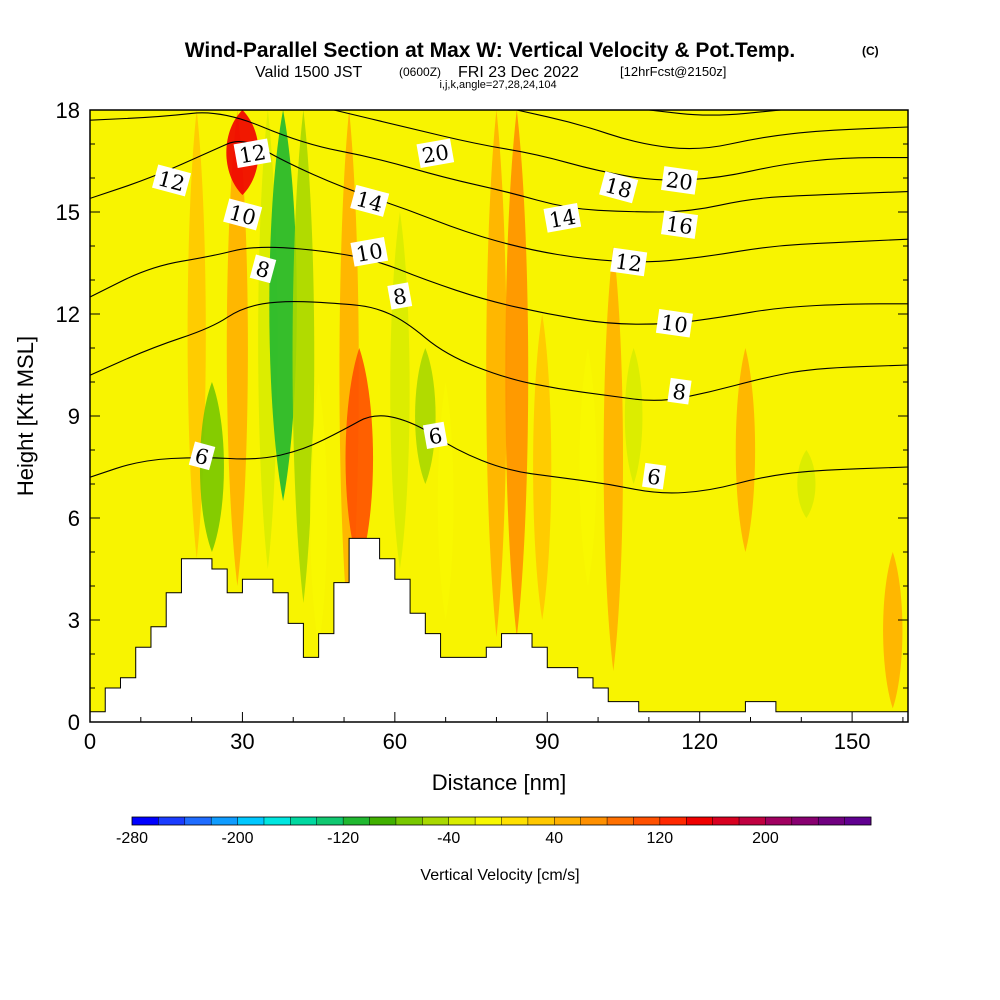 The image size is (1000, 1000). Describe the element at coordinates (74, 620) in the screenshot. I see `y-tick-label-3: 3` at that location.